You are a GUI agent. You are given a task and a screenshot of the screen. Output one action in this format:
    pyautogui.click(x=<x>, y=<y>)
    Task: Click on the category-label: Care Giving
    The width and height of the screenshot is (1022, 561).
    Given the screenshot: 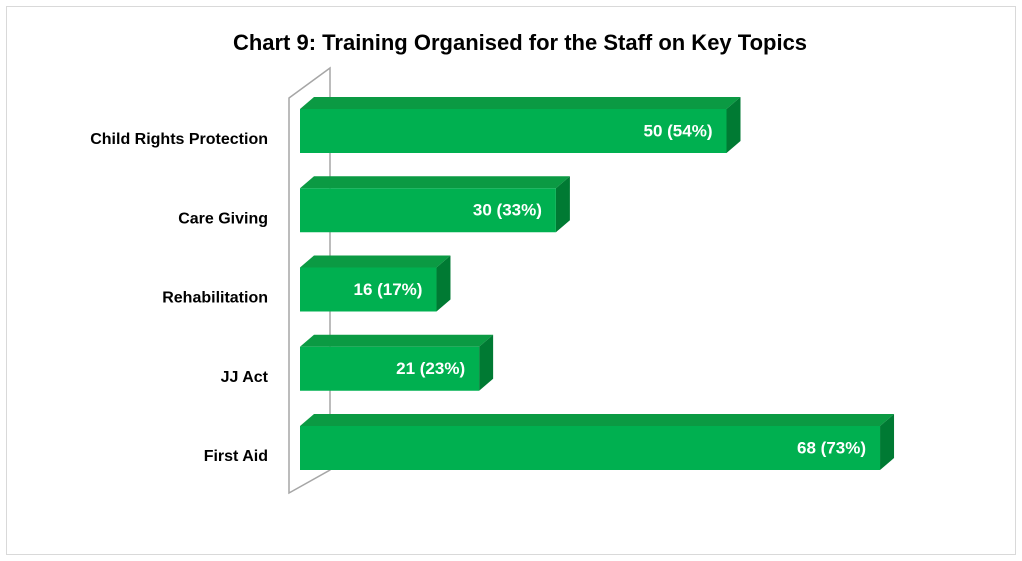 What is the action you would take?
    pyautogui.click(x=223, y=218)
    